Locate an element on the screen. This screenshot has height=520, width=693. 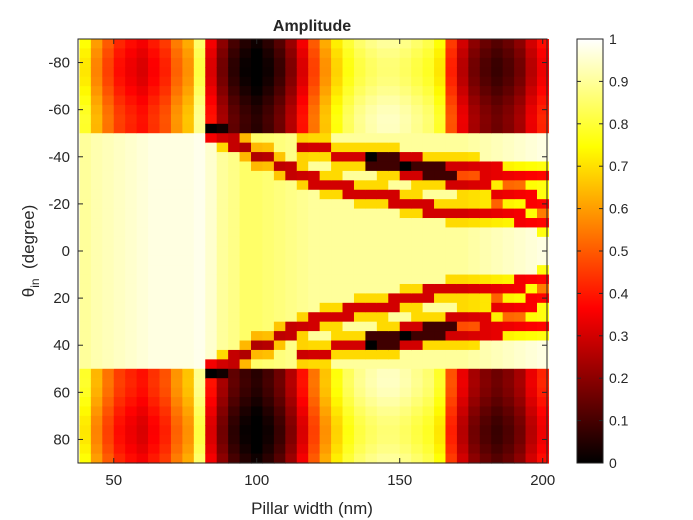
y-axis-label-subscript: in is located at coordinates (35, 282).